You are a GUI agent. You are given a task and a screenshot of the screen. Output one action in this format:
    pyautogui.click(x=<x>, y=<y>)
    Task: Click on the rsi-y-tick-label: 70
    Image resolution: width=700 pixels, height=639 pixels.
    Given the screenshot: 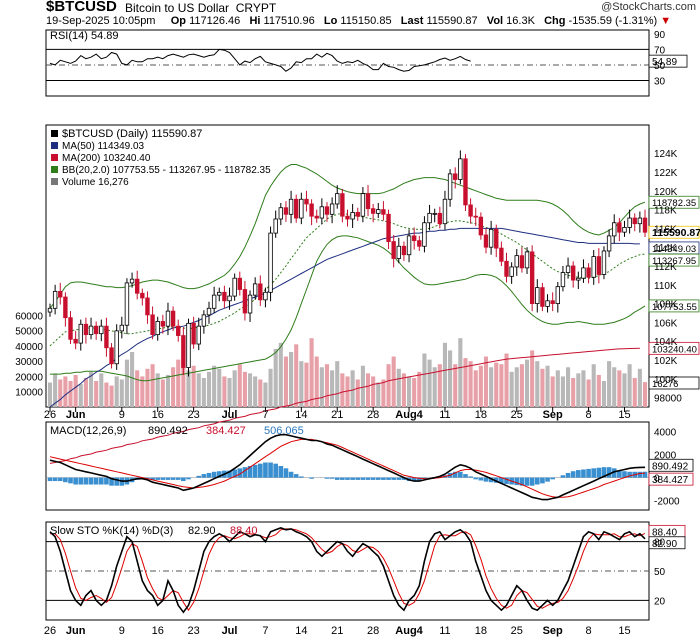 What is the action you would take?
    pyautogui.click(x=660, y=50)
    